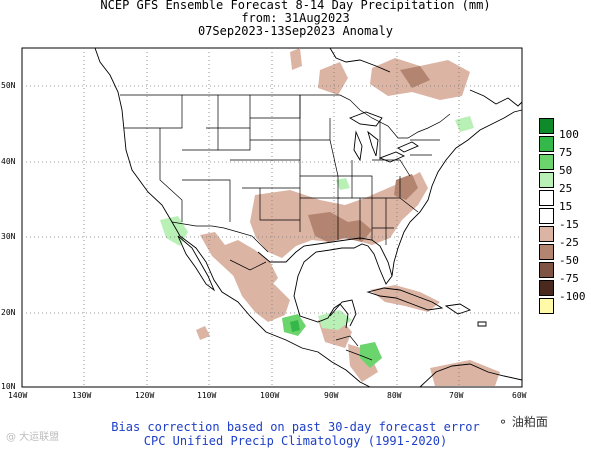 This screenshot has width=591, height=449. What do you see at coordinates (8, 312) in the screenshot?
I see `lat-label-20n: 20N` at bounding box center [8, 312].